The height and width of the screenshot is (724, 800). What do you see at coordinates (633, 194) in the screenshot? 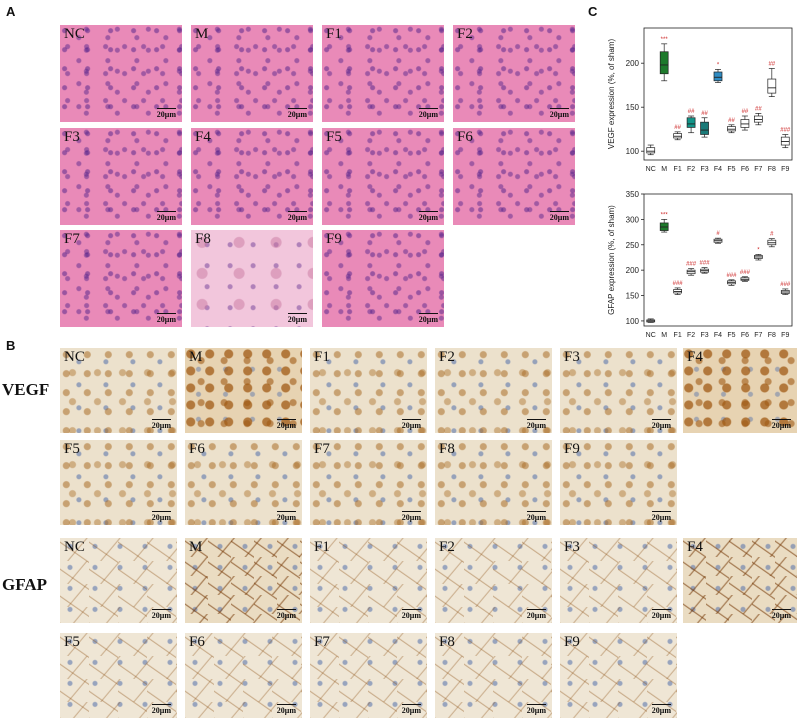
I see `y-tick-label: 350` at bounding box center [633, 194].